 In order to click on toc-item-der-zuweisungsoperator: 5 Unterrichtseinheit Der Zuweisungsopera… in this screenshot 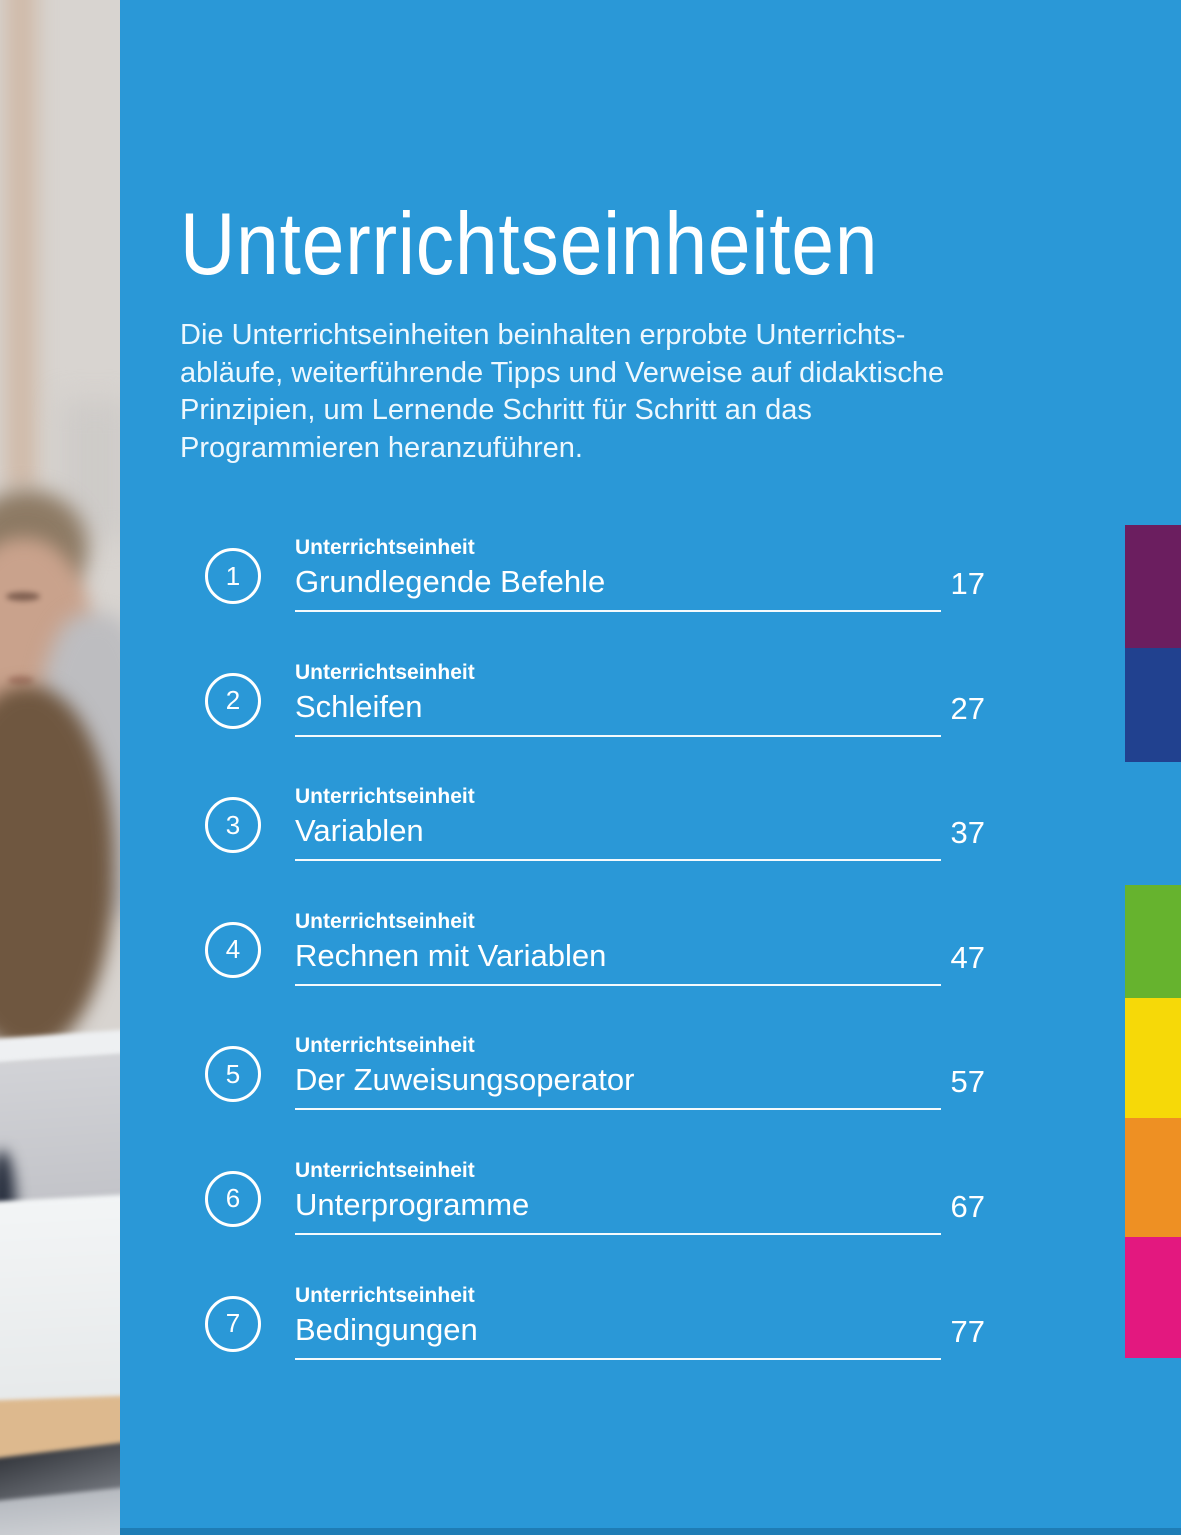, I will do `click(595, 1083)`.